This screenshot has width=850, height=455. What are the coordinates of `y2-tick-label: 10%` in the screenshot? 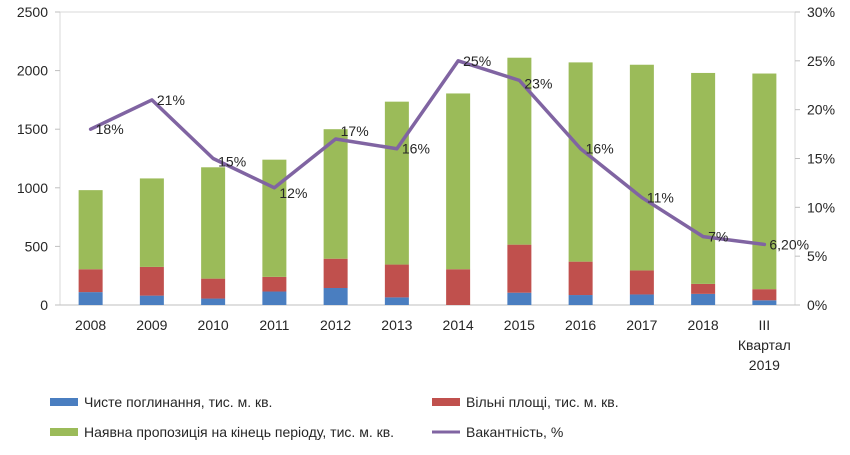 It's located at (821, 207).